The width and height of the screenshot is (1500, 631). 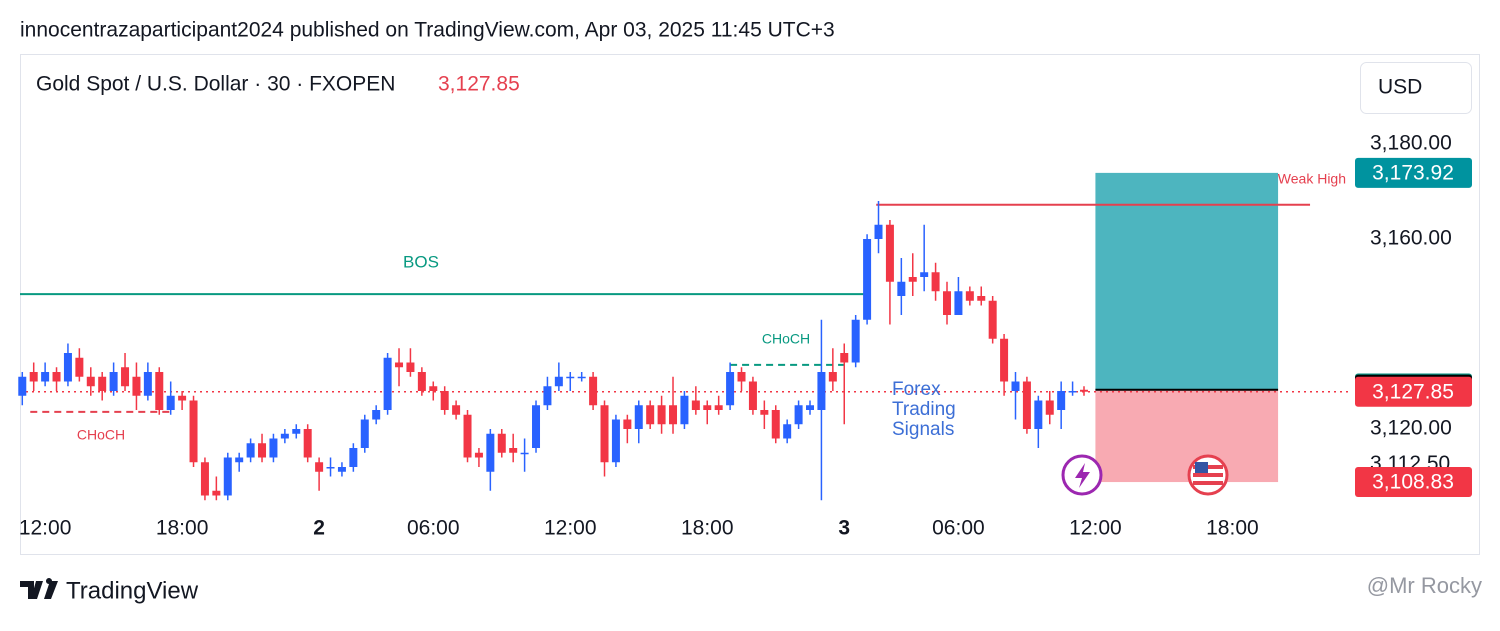 I want to click on tradingview-logo, so click(x=39, y=588).